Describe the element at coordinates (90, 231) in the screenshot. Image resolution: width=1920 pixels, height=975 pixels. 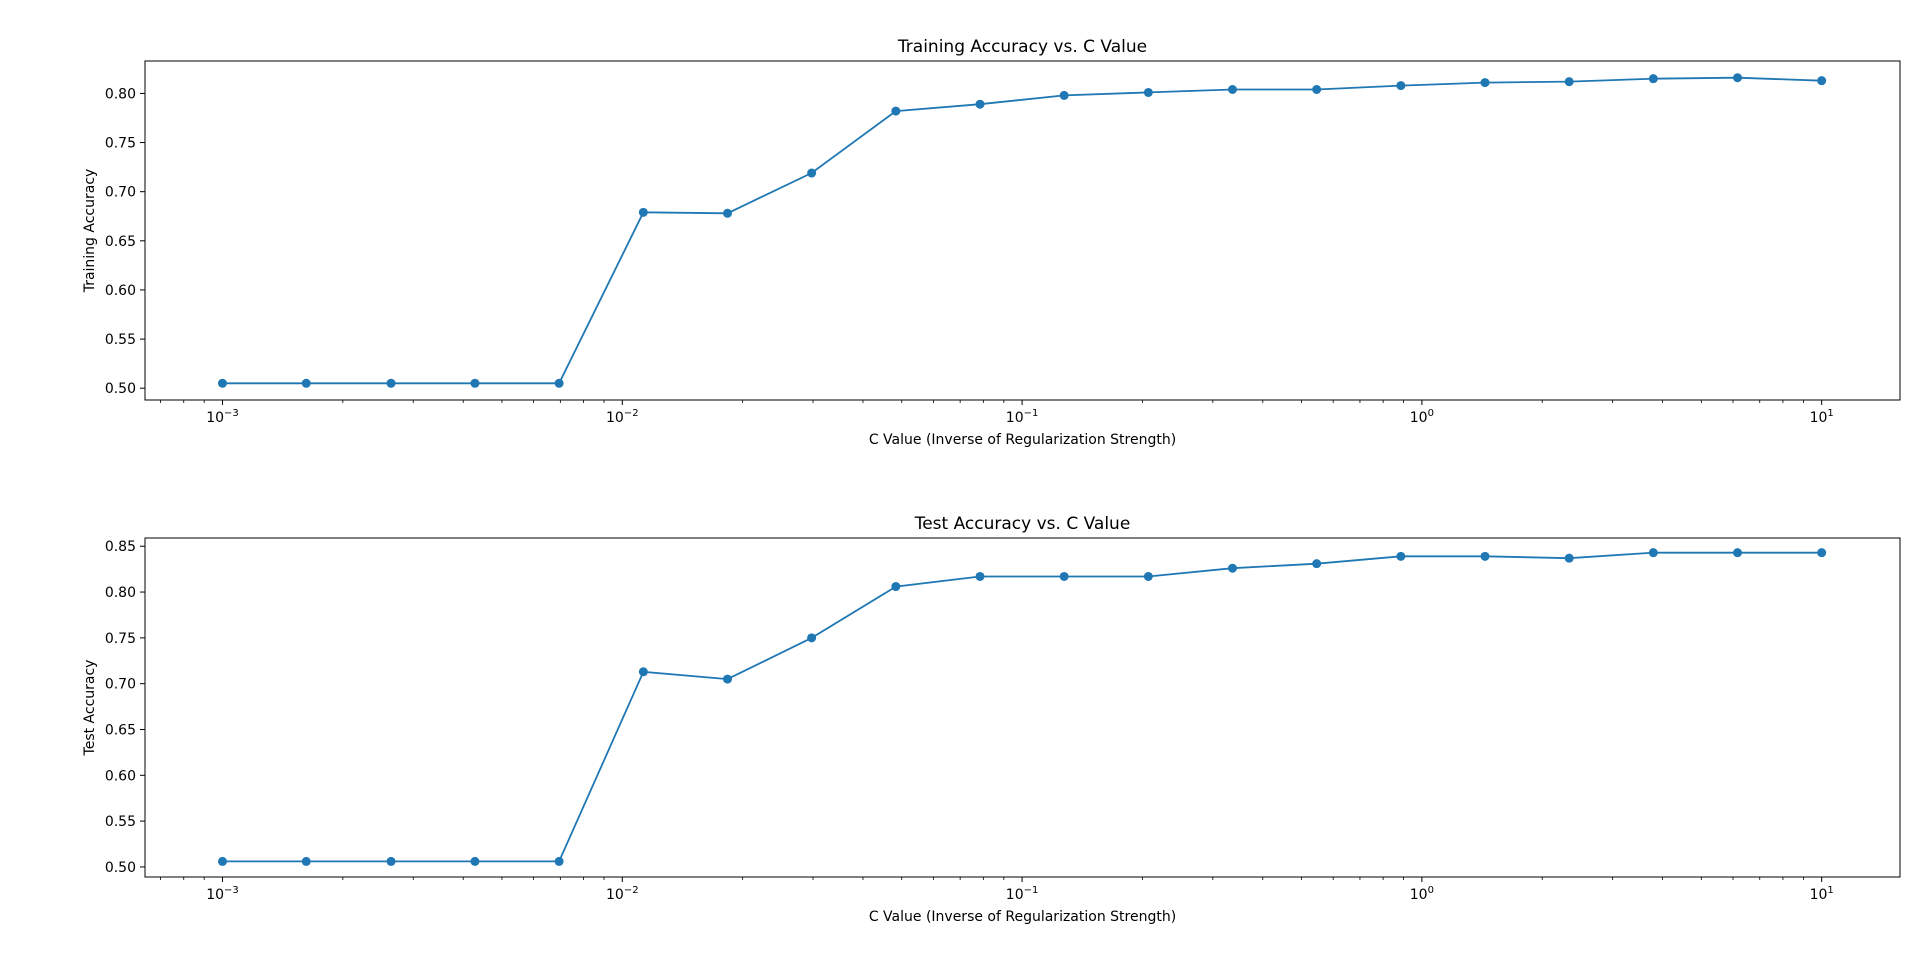
I see `y-axis-label: Training Accuracy` at that location.